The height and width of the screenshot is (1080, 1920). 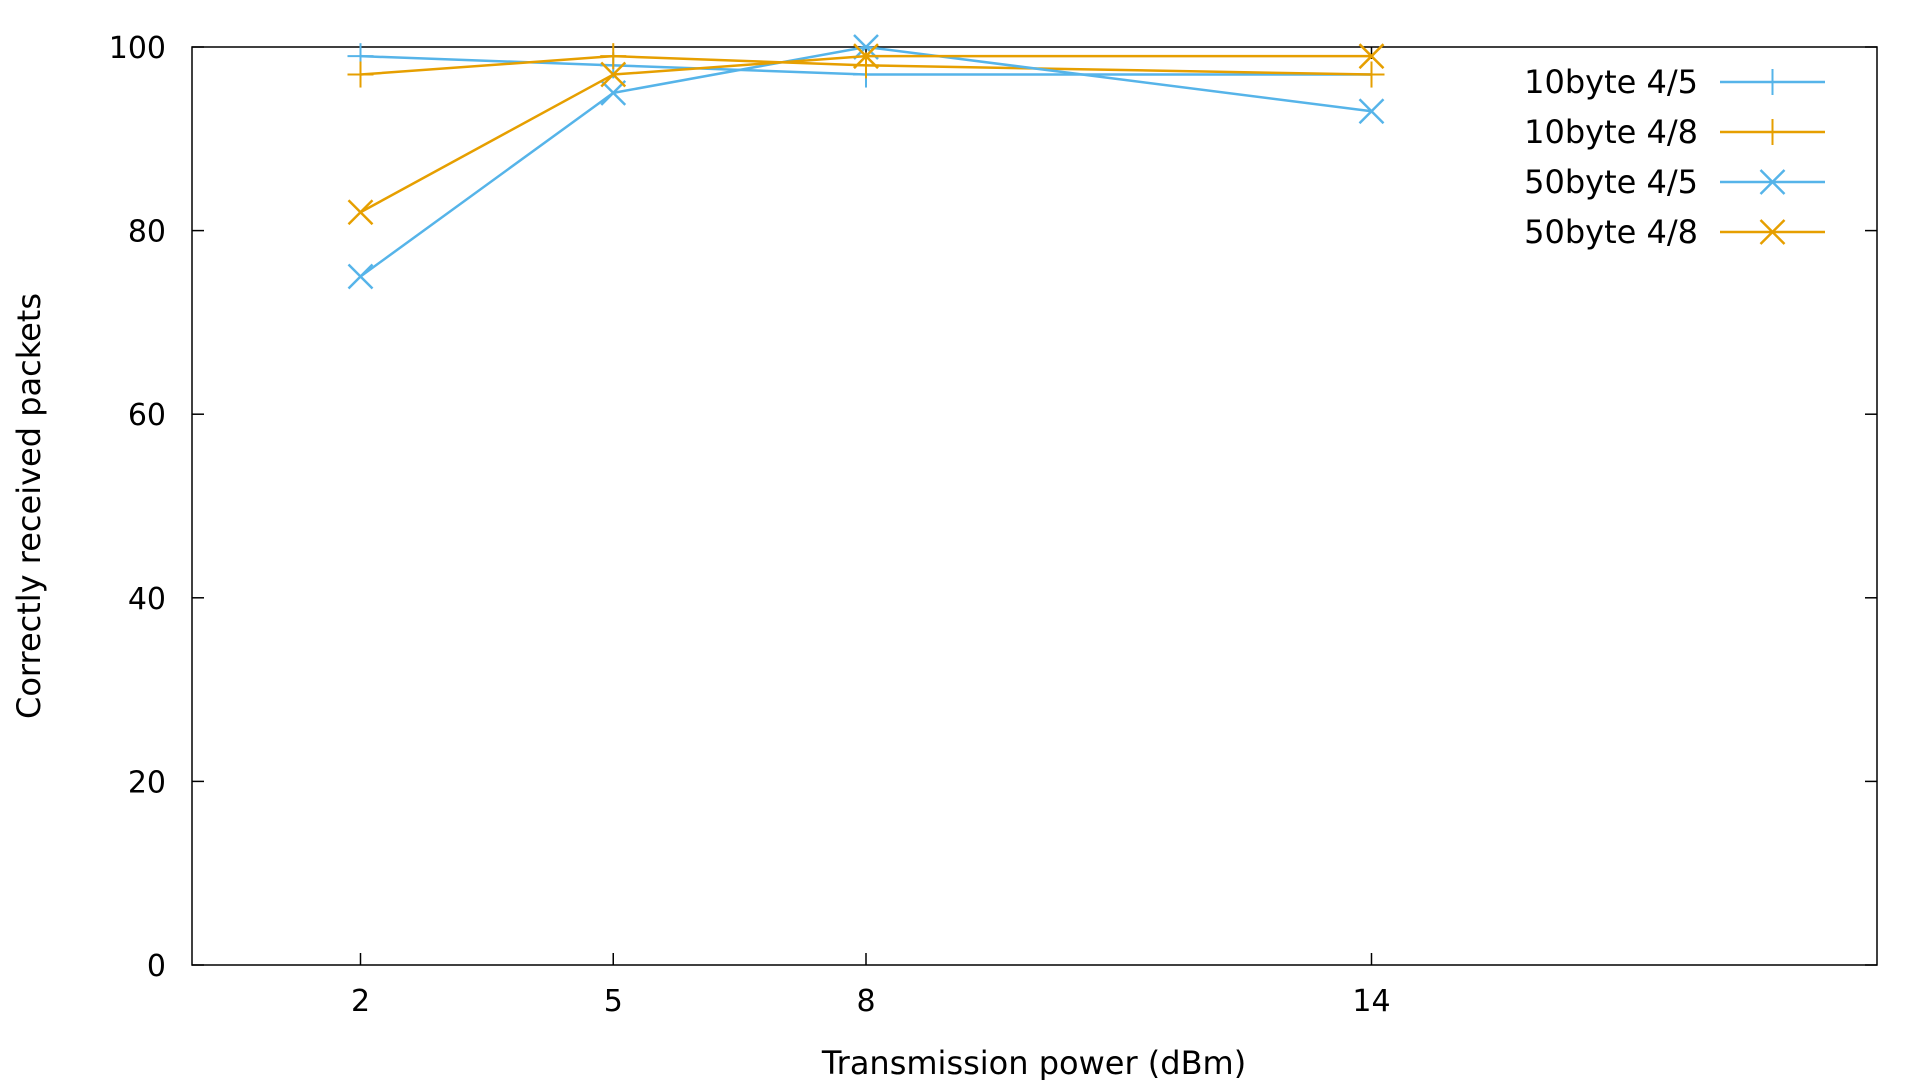 What do you see at coordinates (147, 232) in the screenshot?
I see `y-tick-label: 80` at bounding box center [147, 232].